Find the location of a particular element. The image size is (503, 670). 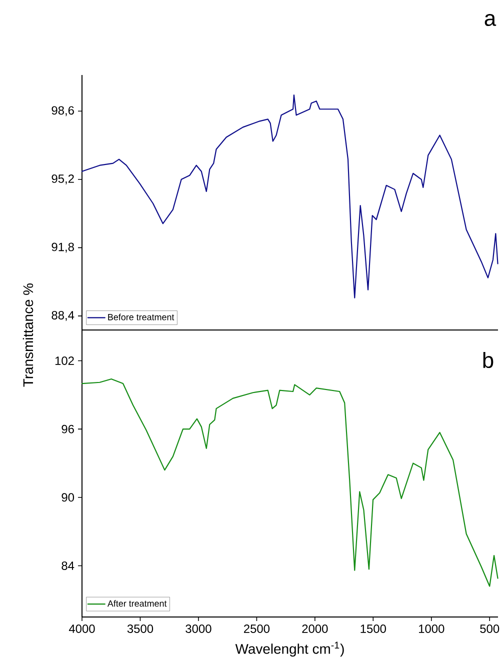

y-tick-label: 84 is located at coordinates (68, 566).